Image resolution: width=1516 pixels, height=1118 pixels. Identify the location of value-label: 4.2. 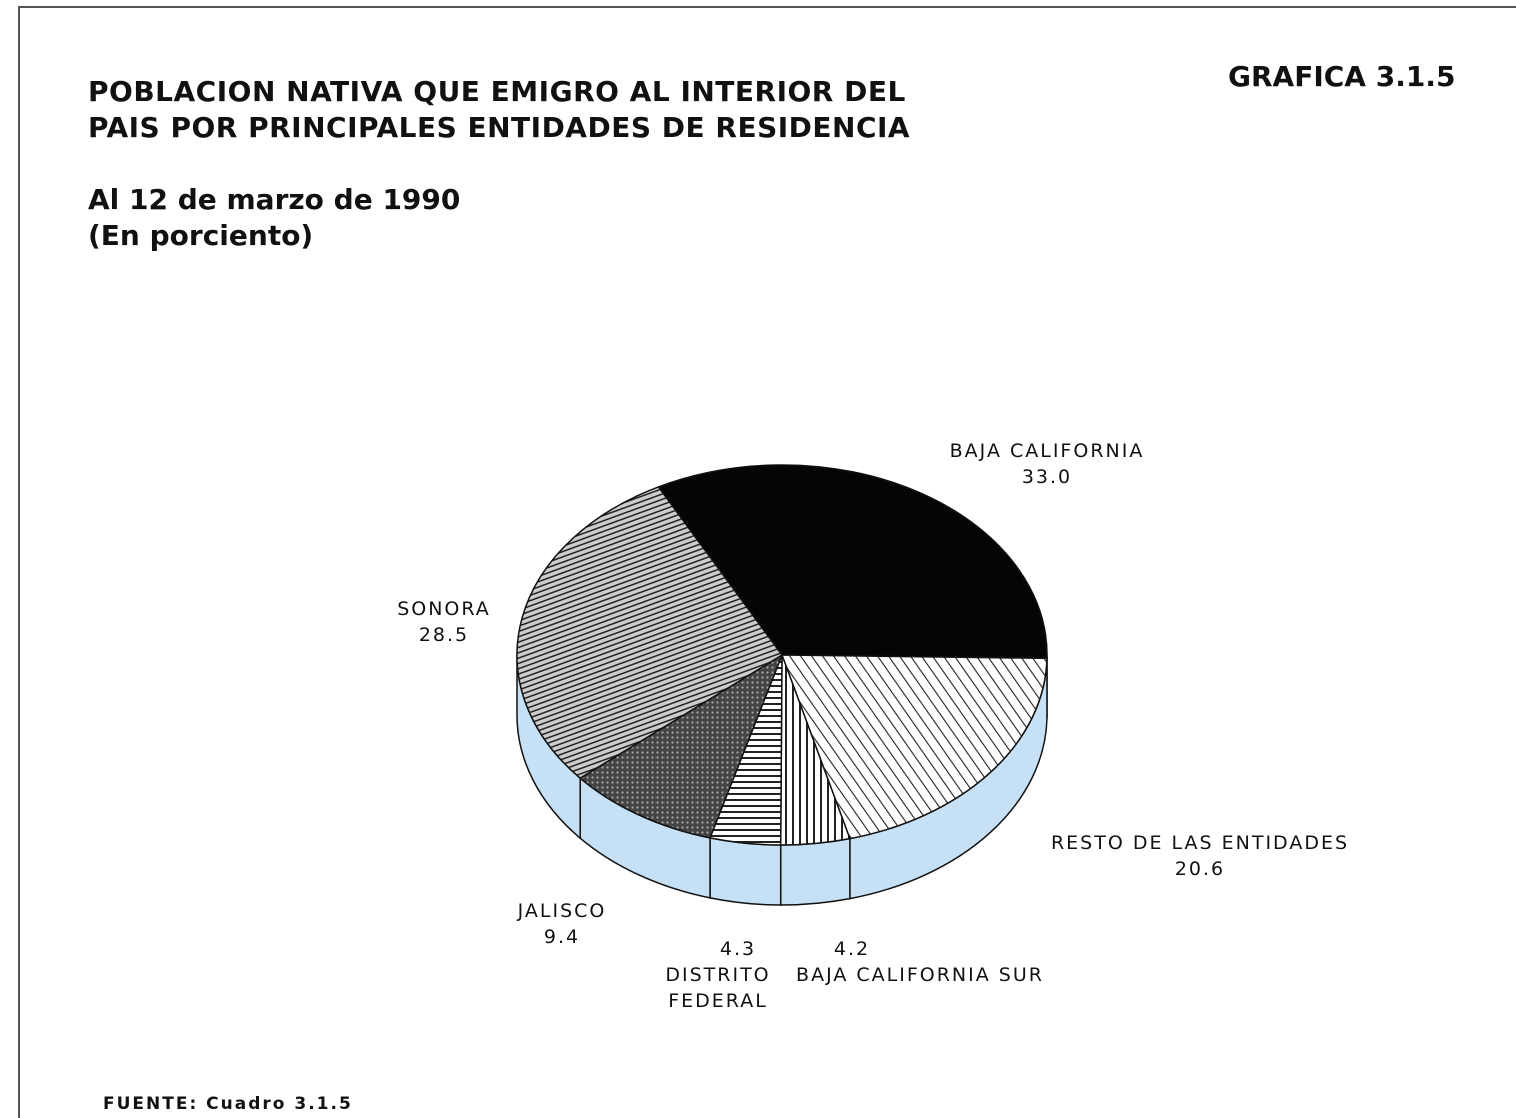
(852, 949).